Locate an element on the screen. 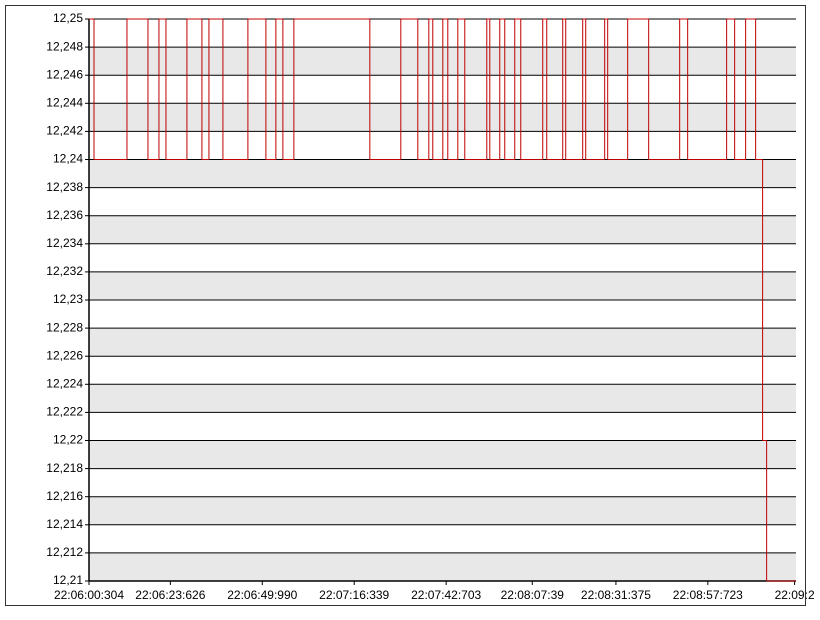  y-tick-label: 12,244 is located at coordinates (64, 102).